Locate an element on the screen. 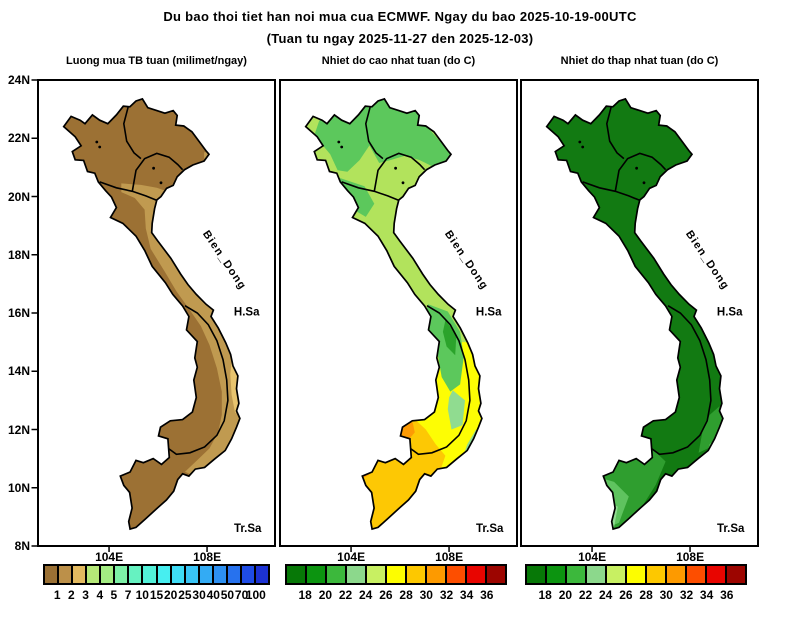  colorbar-tick-label: 50 is located at coordinates (227, 595).